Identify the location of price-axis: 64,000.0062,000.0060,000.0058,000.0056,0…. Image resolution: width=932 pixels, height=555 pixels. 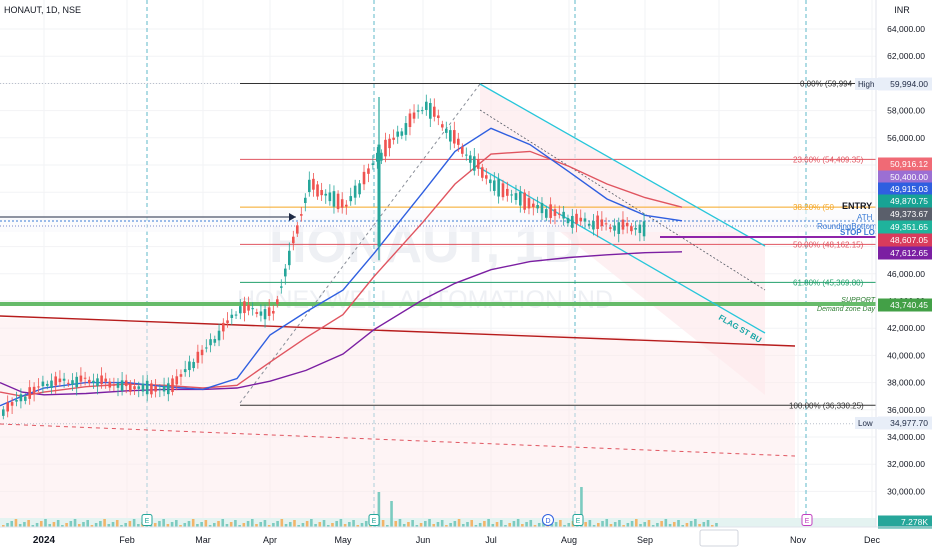
(893, 275).